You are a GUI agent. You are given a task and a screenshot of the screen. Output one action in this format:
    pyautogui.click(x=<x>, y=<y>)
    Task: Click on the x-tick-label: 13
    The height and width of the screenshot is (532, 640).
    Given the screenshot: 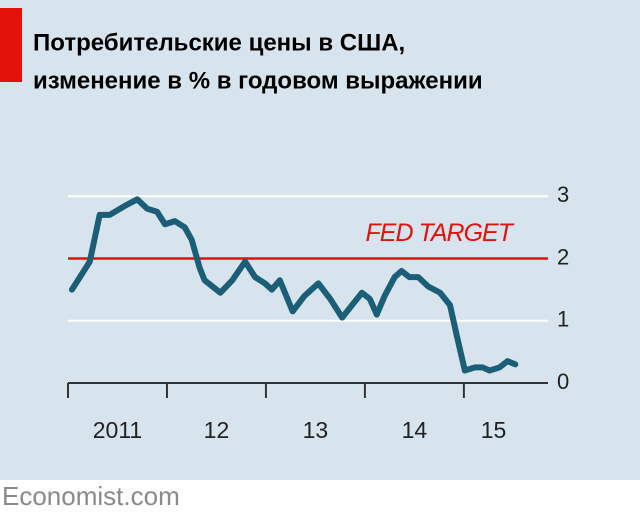 What is the action you would take?
    pyautogui.click(x=316, y=430)
    